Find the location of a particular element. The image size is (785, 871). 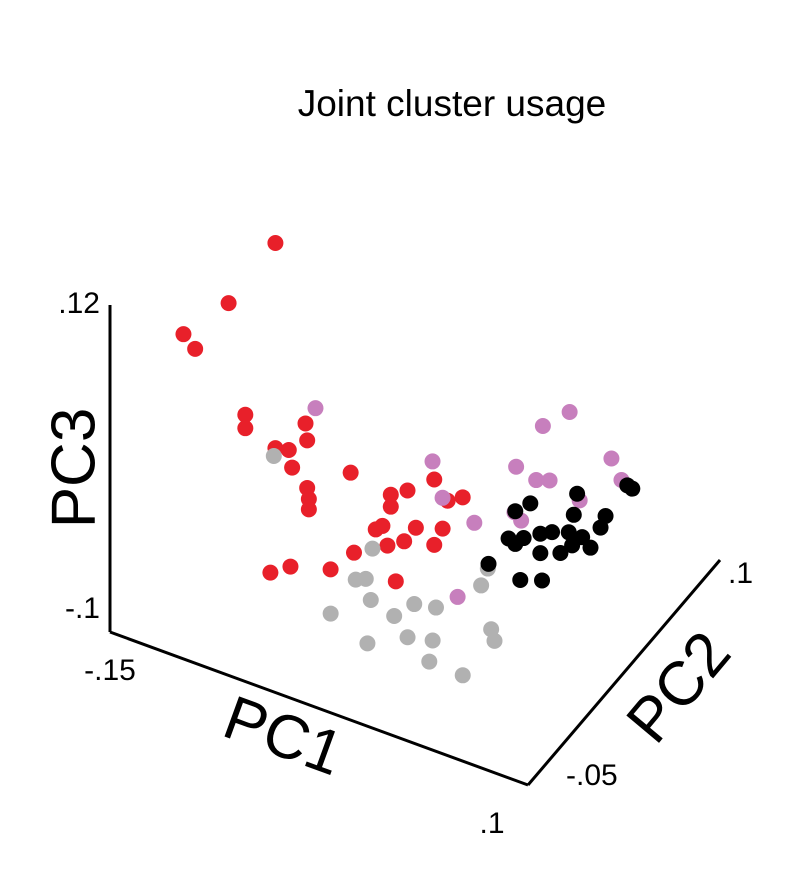

x-tick-label: -.15 is located at coordinates (110, 670).